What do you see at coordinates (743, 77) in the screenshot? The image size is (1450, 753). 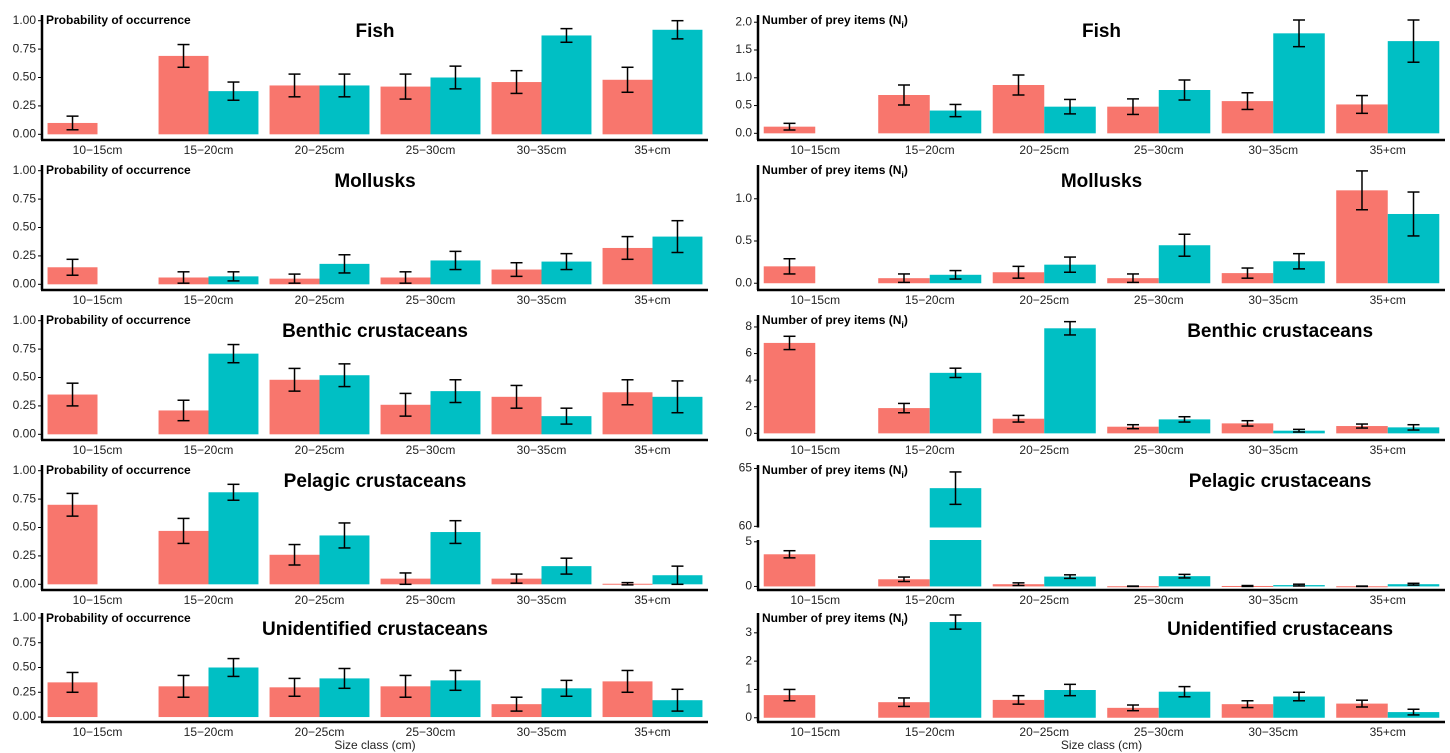 I see `y-tick-label: 1.0` at bounding box center [743, 77].